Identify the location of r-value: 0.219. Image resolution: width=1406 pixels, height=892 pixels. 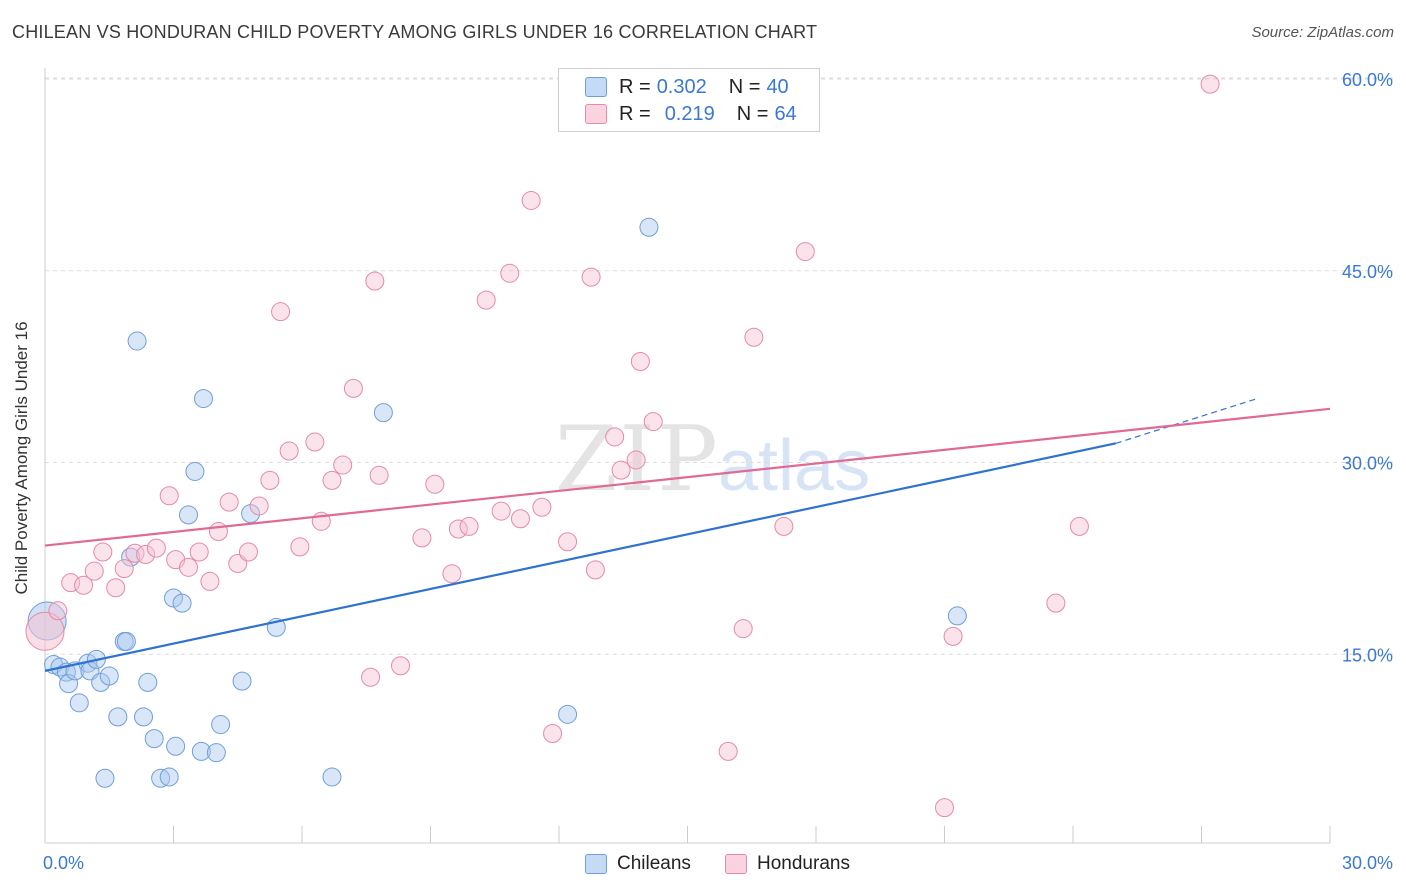
(689, 113).